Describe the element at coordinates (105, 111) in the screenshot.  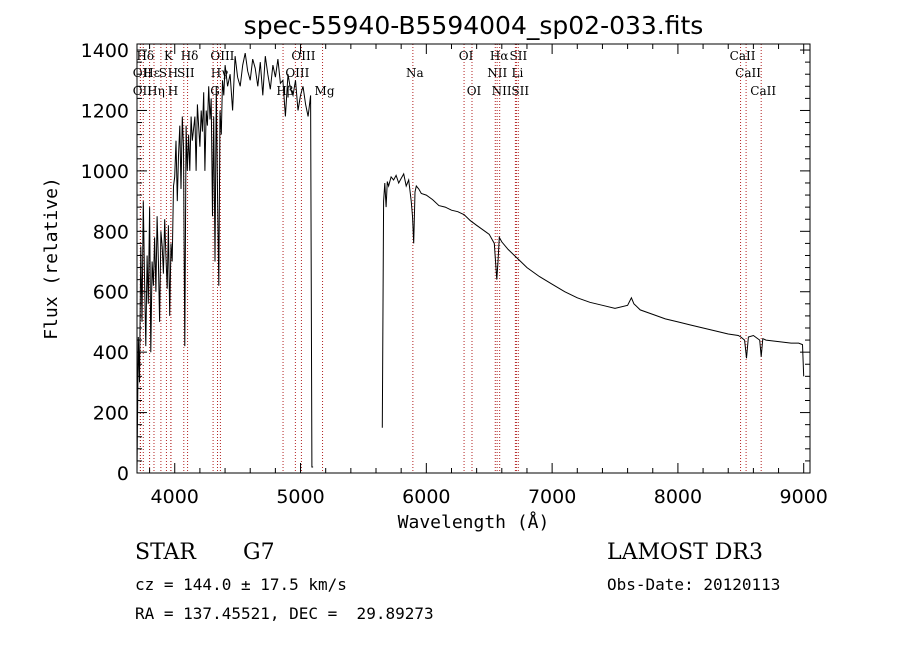
I see `y-tick-label: 1200` at that location.